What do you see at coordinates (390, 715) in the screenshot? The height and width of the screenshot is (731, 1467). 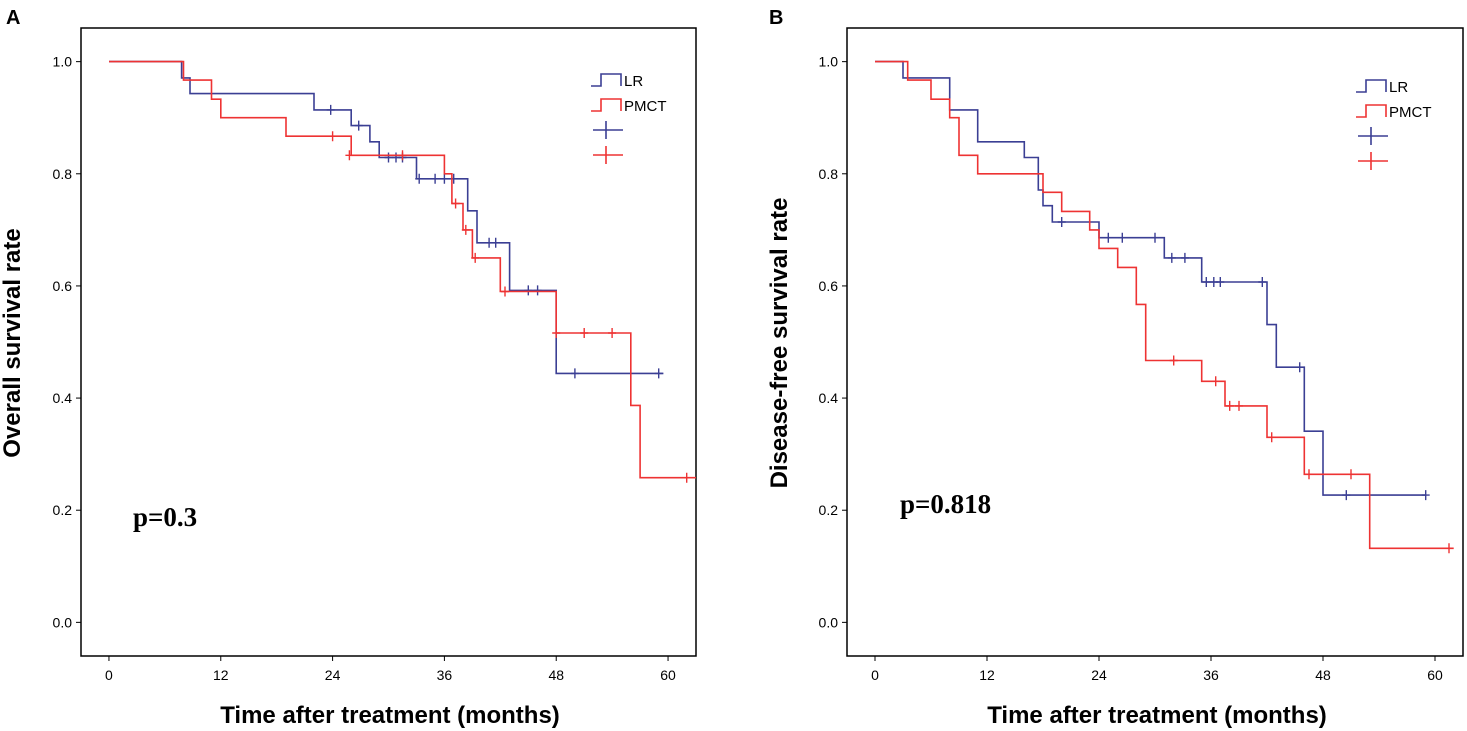 I see `panel-a-x-axis-title: Time after treatment (months)` at bounding box center [390, 715].